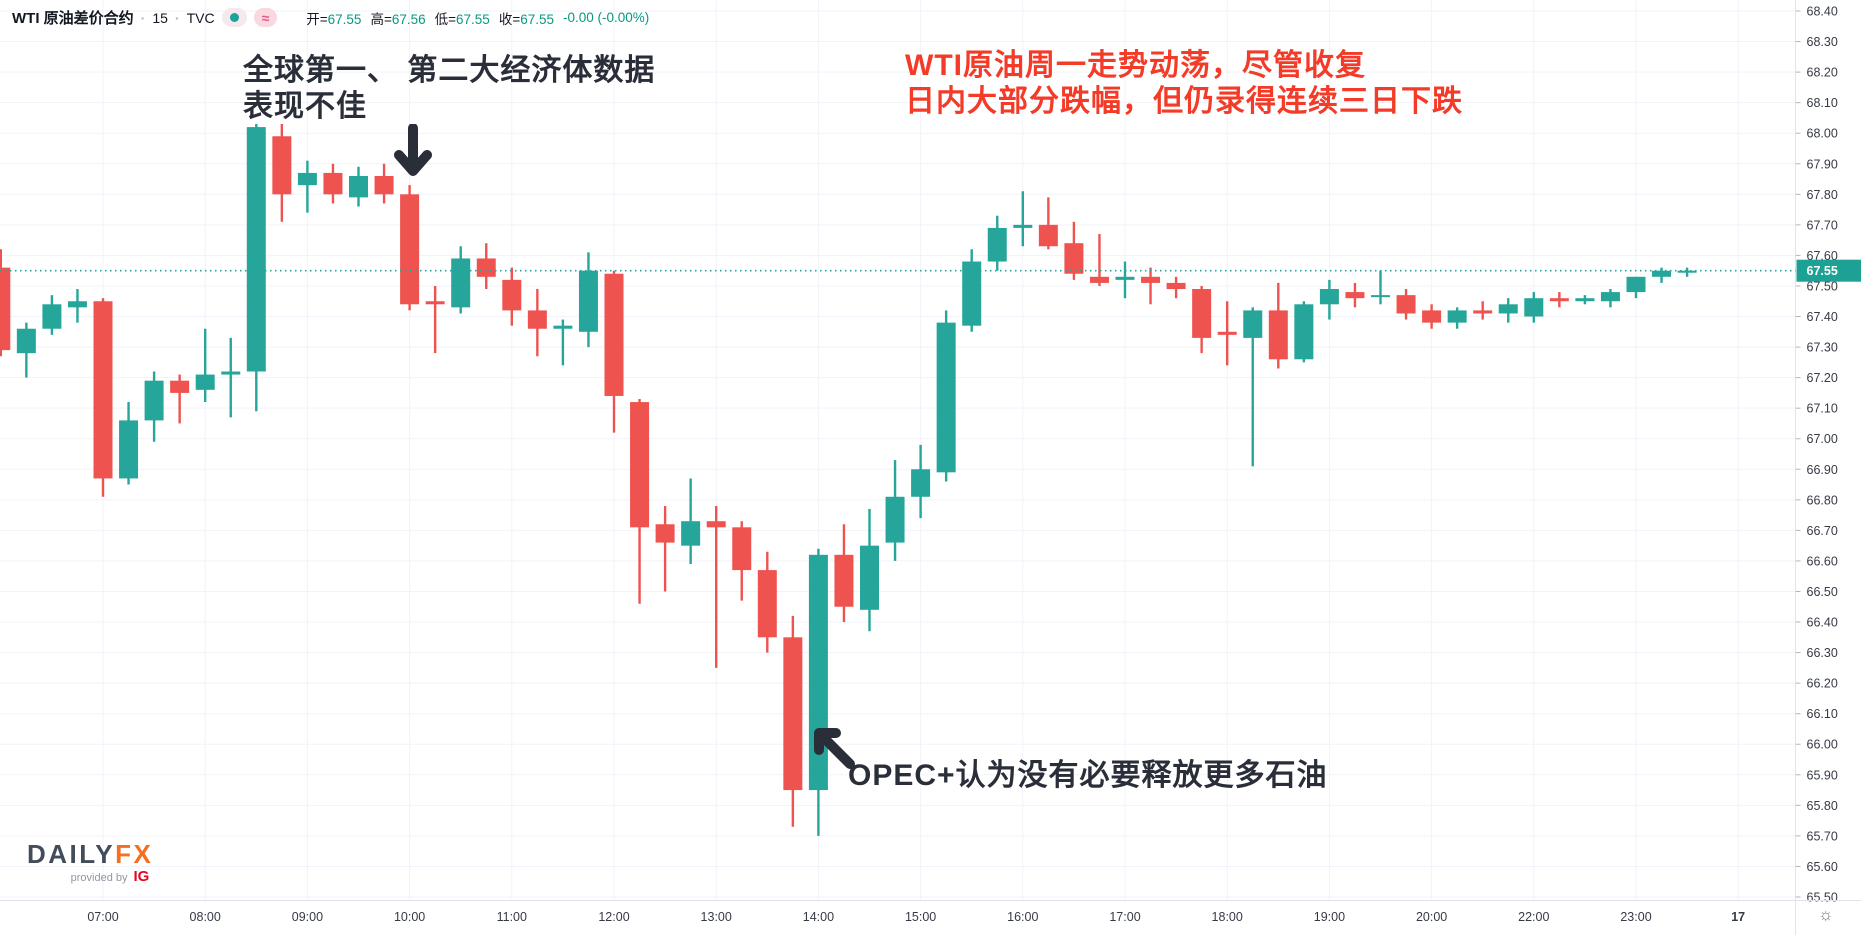 The width and height of the screenshot is (1861, 935). I want to click on svg-text: 19:00, so click(1329, 917).